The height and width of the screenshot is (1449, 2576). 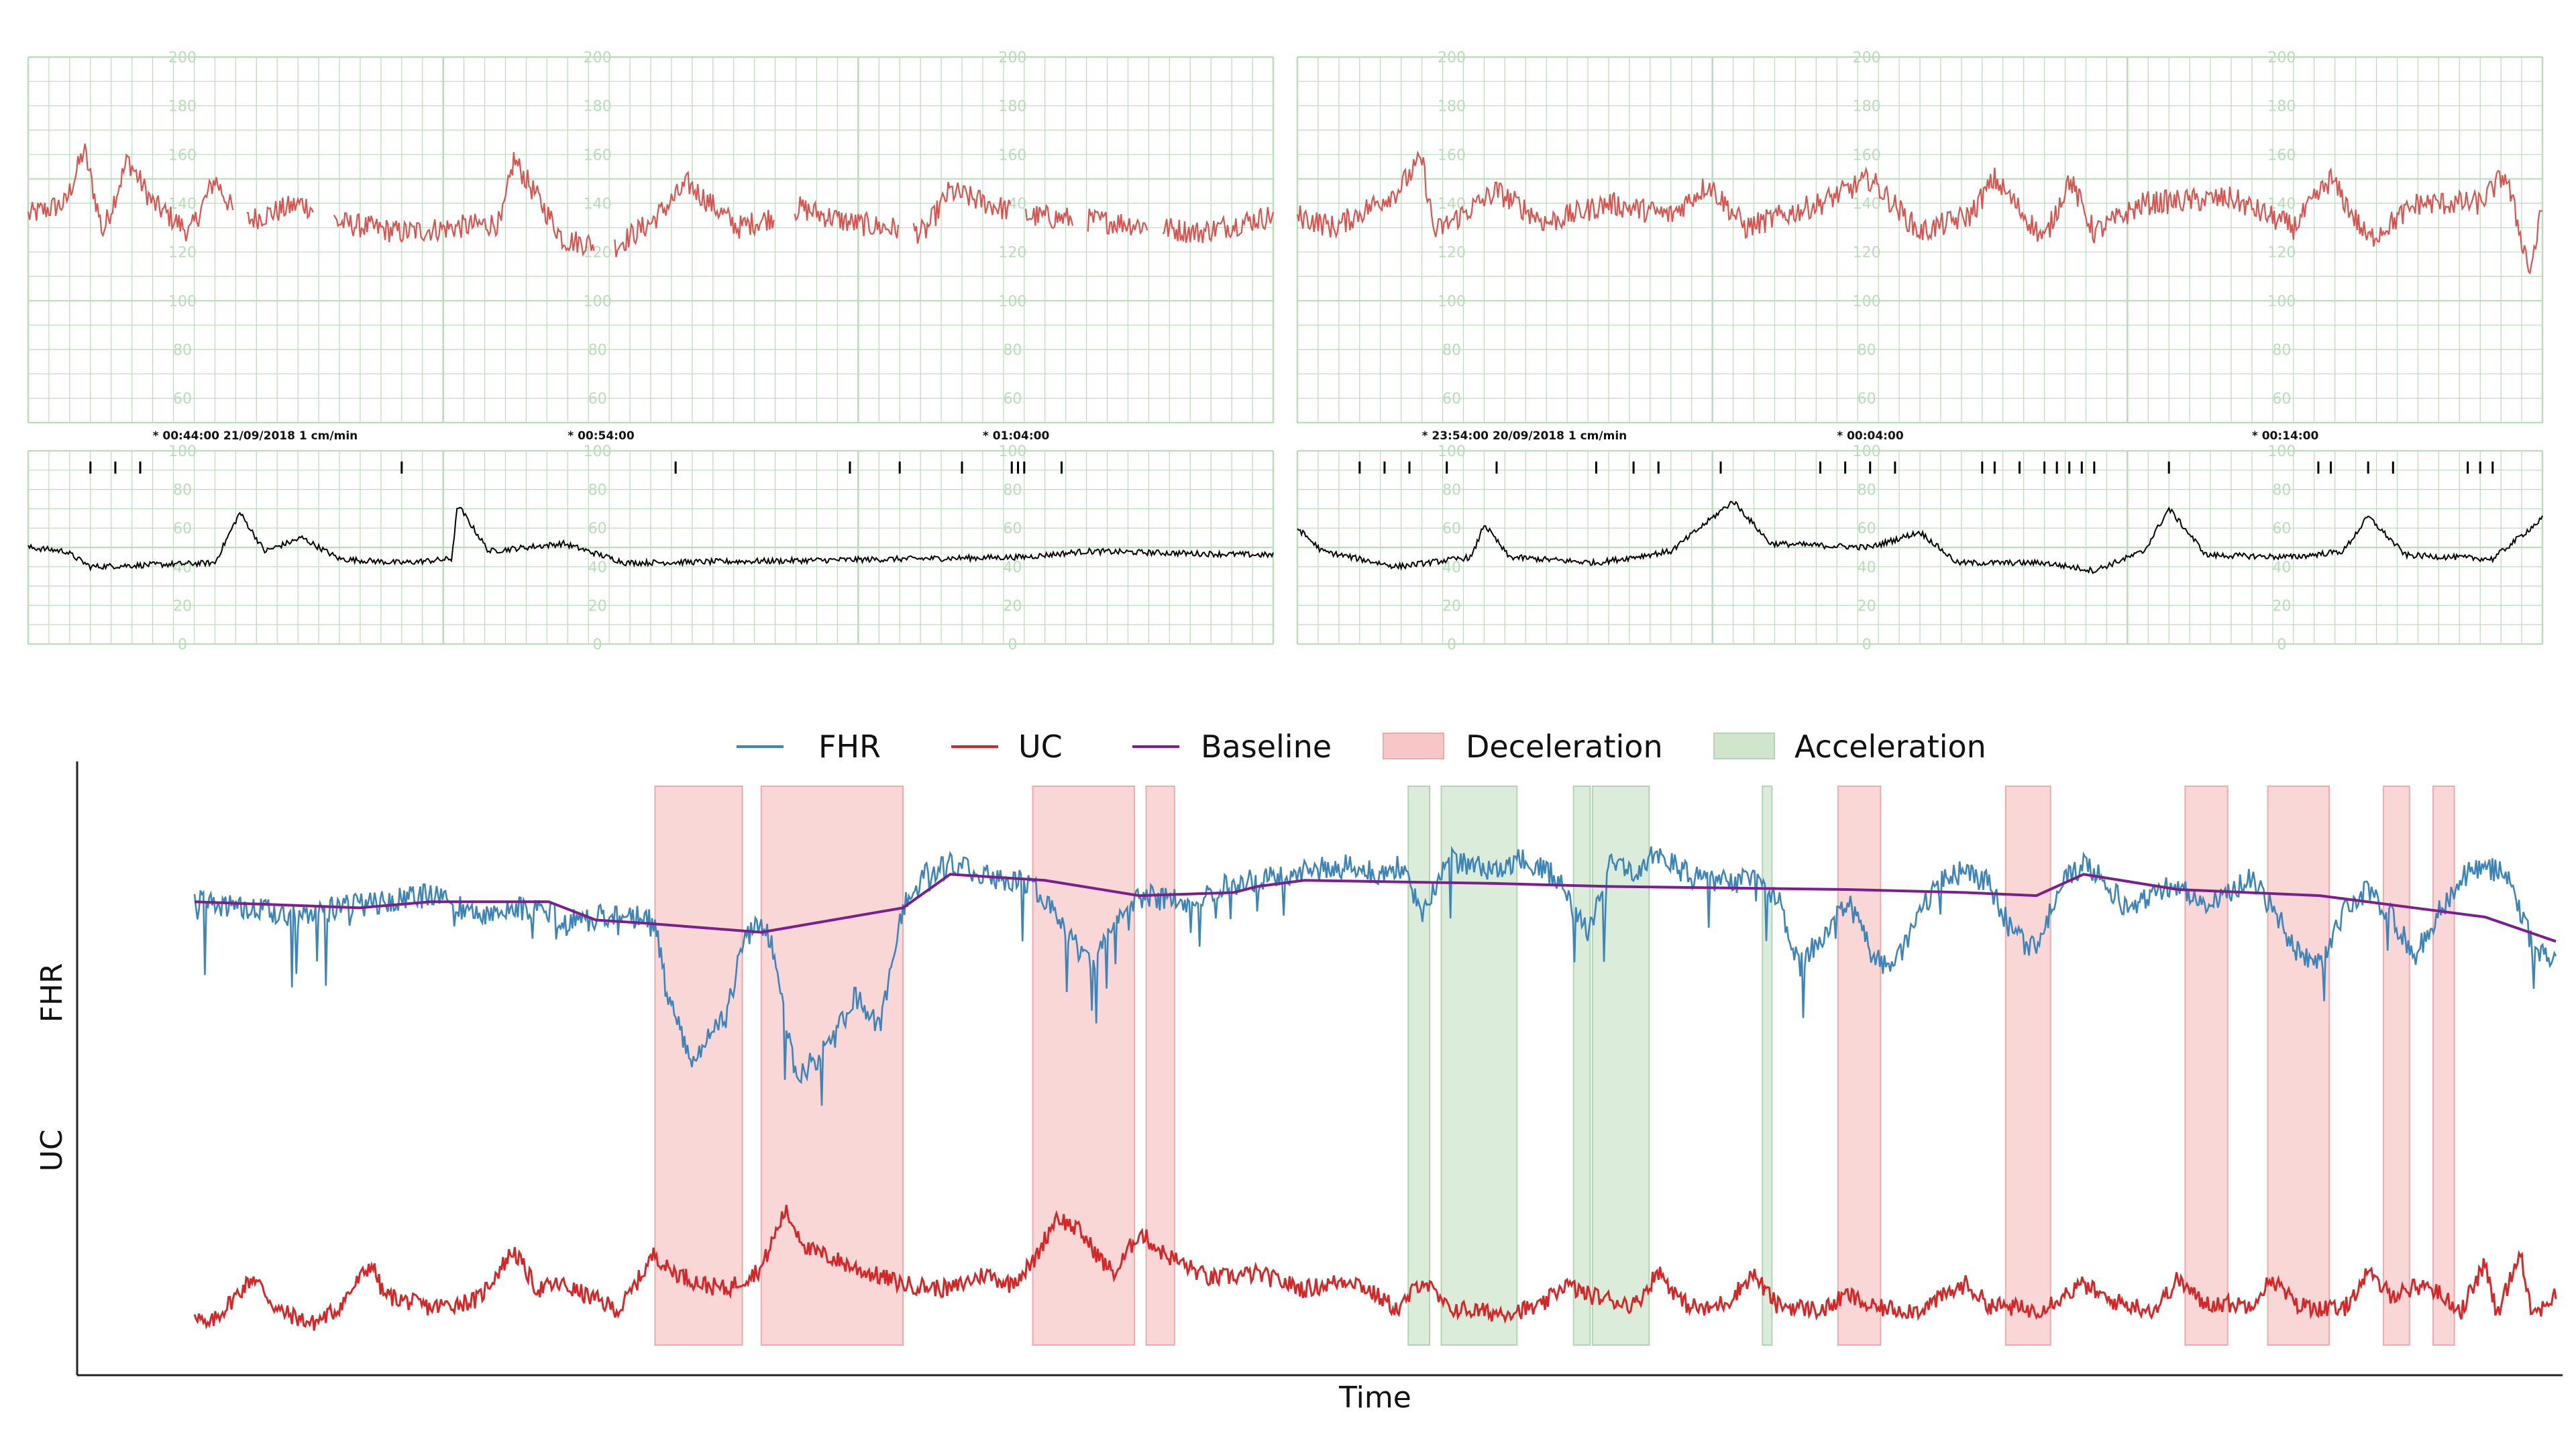 I want to click on strip-timestamp: * 00:54:00, so click(x=601, y=436).